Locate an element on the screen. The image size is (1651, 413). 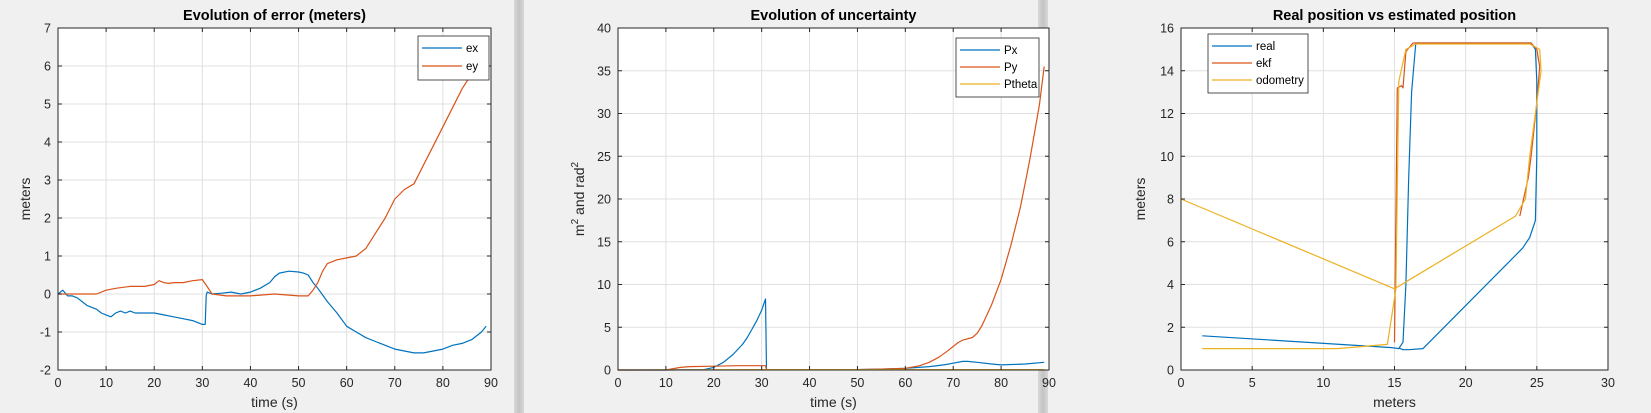
y-axis-label: m2 and rad2 is located at coordinates (578, 198).